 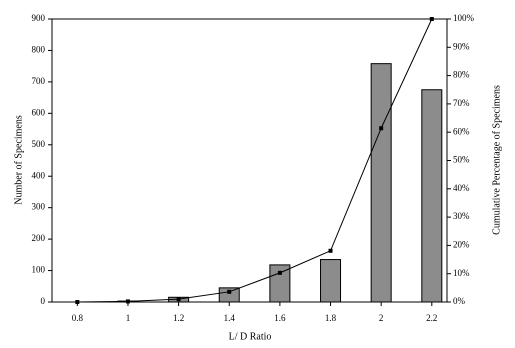 I want to click on y-tick-label: 300, so click(x=39, y=207).